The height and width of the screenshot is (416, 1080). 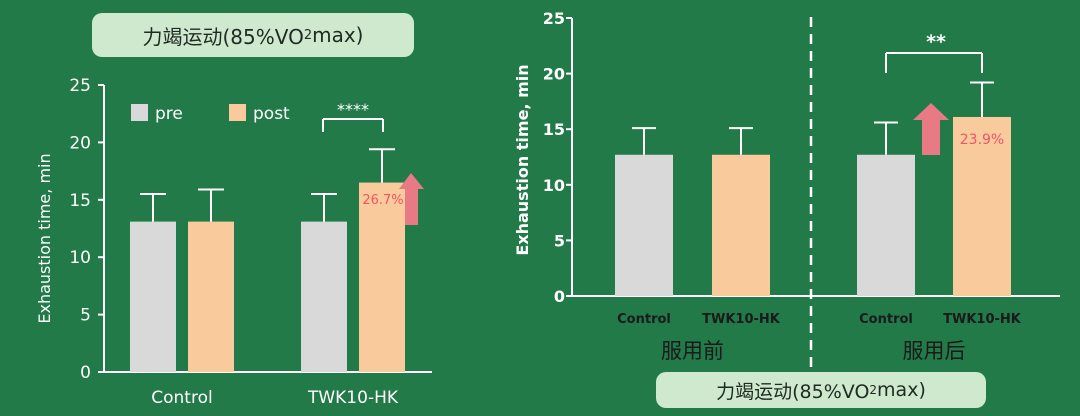 What do you see at coordinates (554, 129) in the screenshot?
I see `right-y-tick-label: 15` at bounding box center [554, 129].